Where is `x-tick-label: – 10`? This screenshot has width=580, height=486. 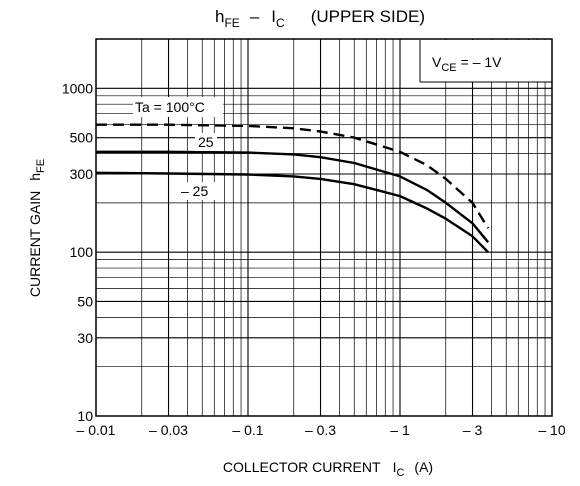 x-tick-label: – 10 is located at coordinates (551, 430).